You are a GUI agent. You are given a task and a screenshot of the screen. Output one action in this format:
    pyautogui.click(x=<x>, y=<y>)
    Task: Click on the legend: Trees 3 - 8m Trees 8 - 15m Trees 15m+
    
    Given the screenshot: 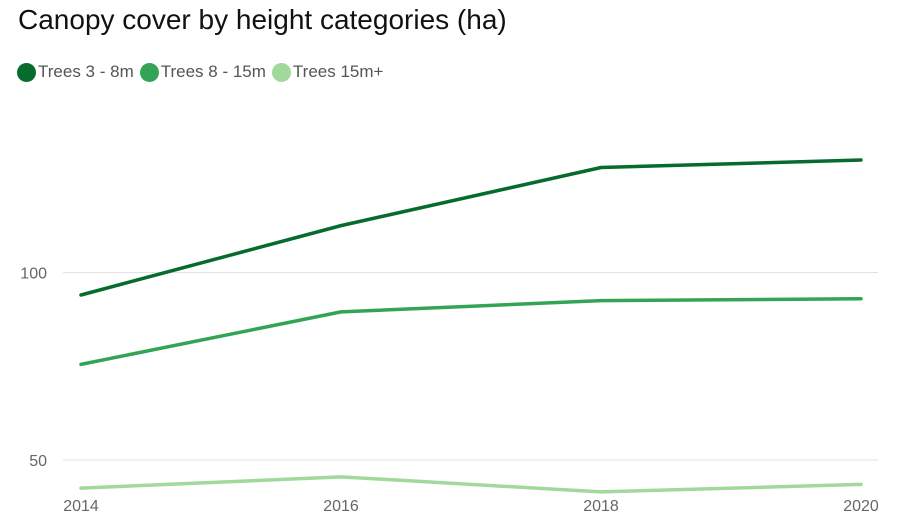 What is the action you would take?
    pyautogui.click(x=203, y=72)
    